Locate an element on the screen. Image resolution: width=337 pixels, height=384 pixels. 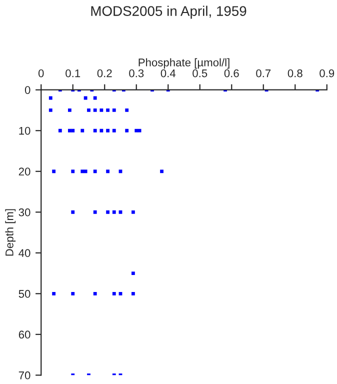
x-tick-label: 0.7 is located at coordinates (263, 73).